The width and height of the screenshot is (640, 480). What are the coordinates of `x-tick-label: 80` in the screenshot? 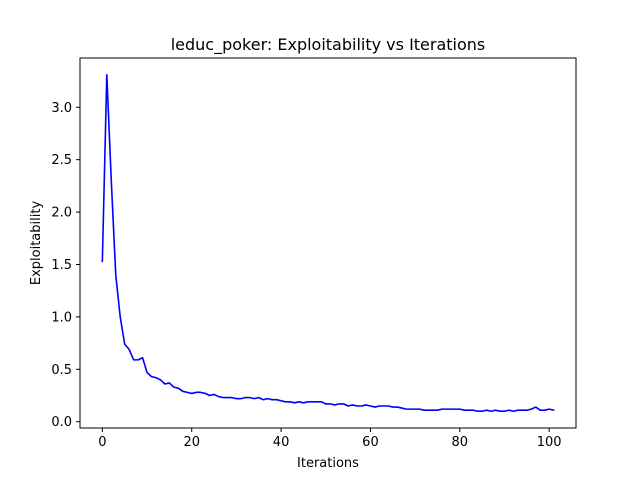 It's located at (460, 442).